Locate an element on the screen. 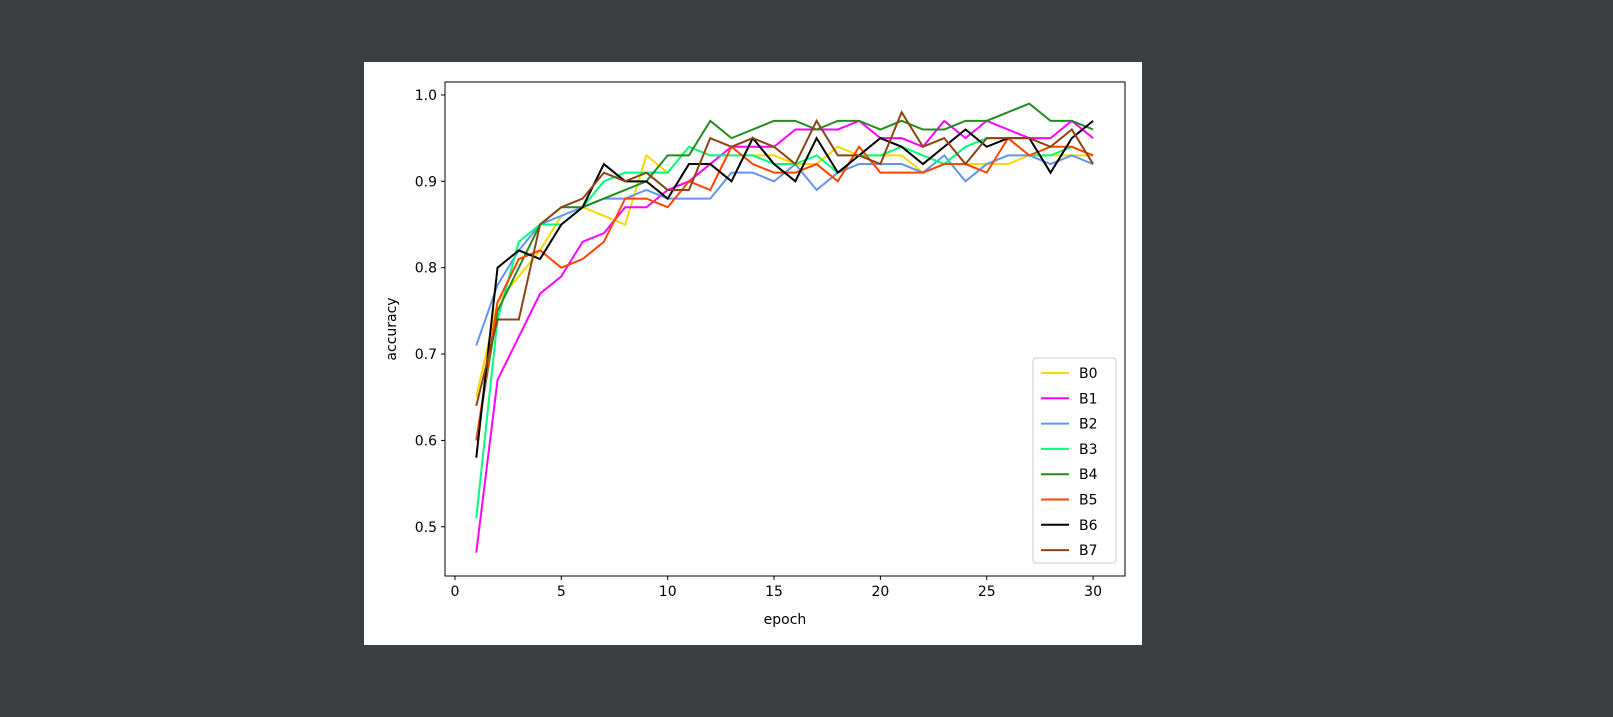 Image resolution: width=1613 pixels, height=717 pixels. x-axis-label: epoch is located at coordinates (785, 620).